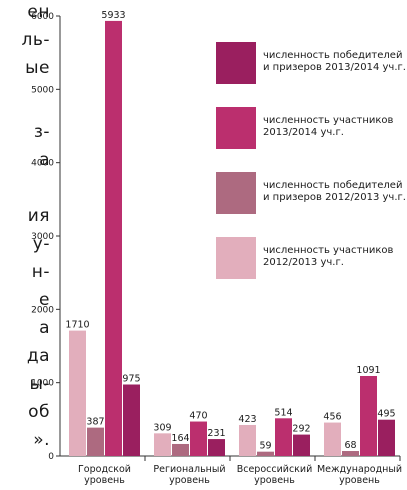 The width and height of the screenshot is (407, 490). Describe the element at coordinates (359, 469) in the screenshot. I see `x-category-label: Международный` at that location.